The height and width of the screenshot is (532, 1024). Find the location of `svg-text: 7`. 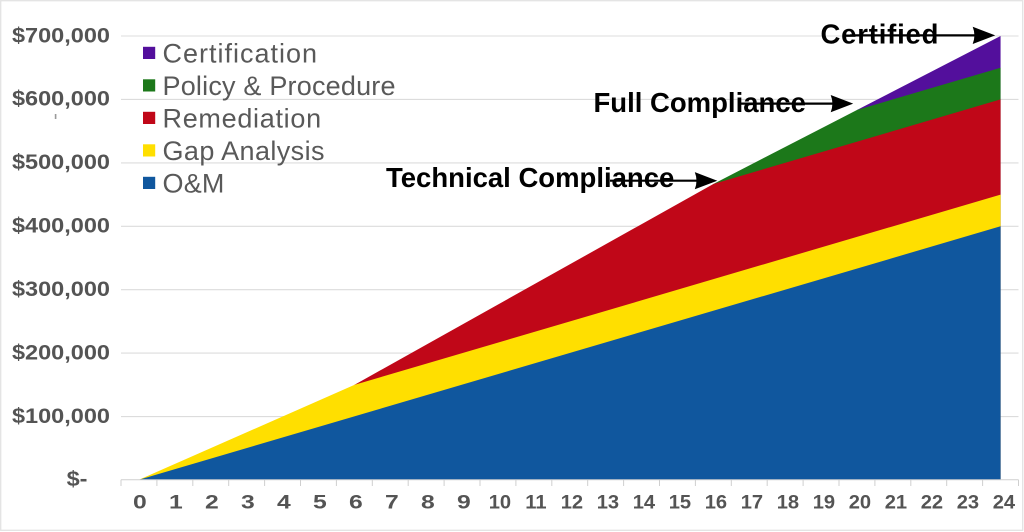

svg-text: 7 is located at coordinates (392, 502).